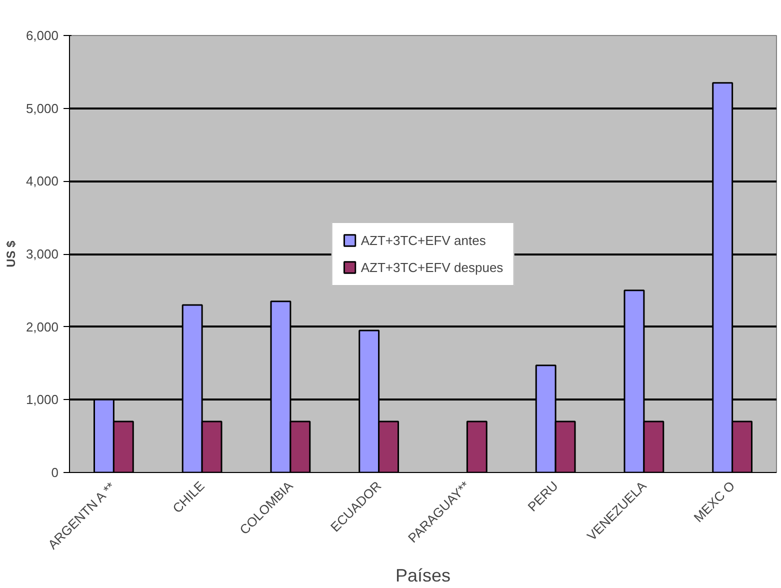  What do you see at coordinates (42, 108) in the screenshot?
I see `y-tick-label: 5,000` at bounding box center [42, 108].